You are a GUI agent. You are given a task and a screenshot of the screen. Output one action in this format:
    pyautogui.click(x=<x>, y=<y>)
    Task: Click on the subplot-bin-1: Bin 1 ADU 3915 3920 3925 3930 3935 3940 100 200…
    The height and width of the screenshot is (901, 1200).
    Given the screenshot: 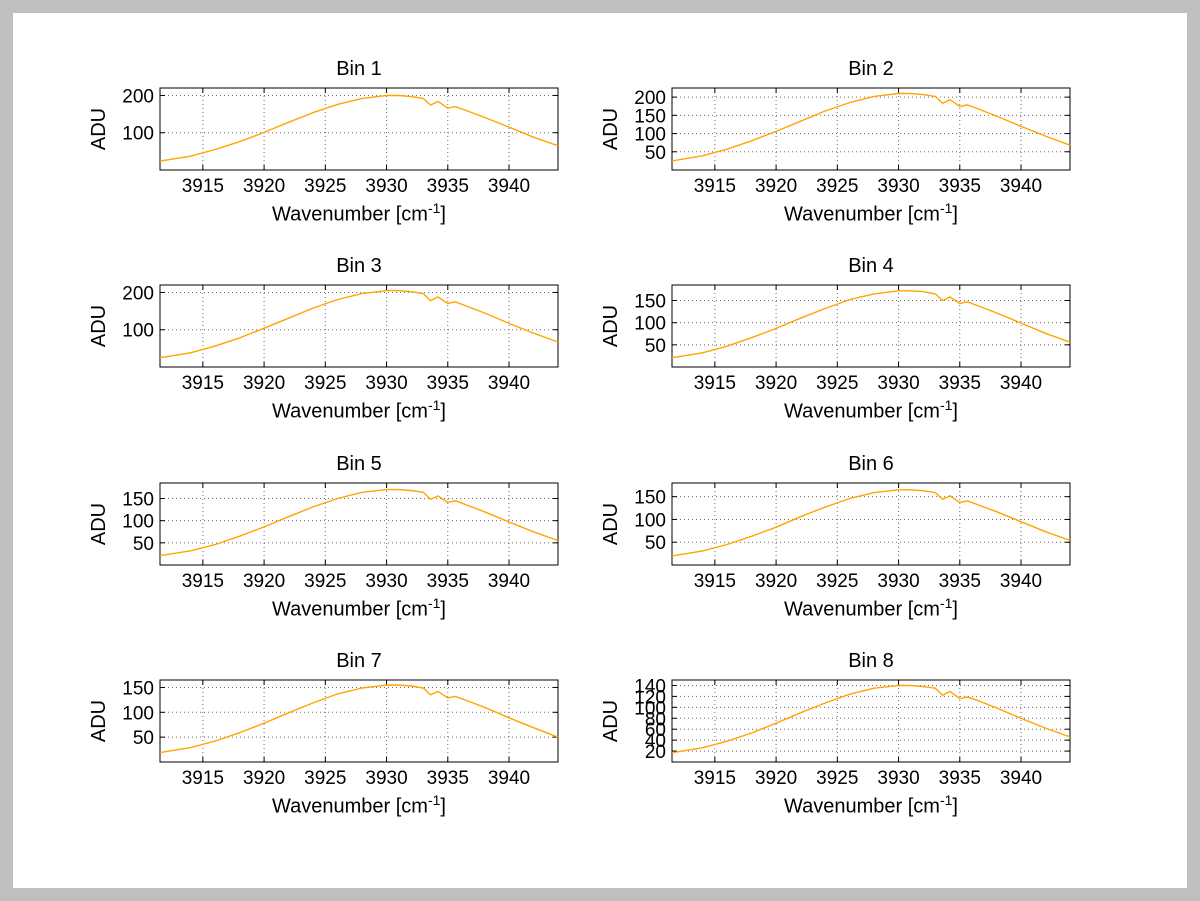 What is the action you would take?
    pyautogui.click(x=310, y=158)
    